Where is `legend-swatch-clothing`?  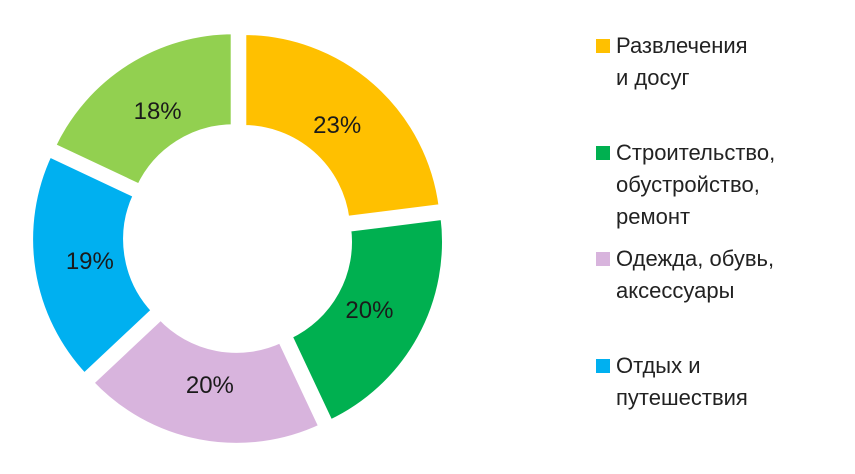 legend-swatch-clothing is located at coordinates (603, 259).